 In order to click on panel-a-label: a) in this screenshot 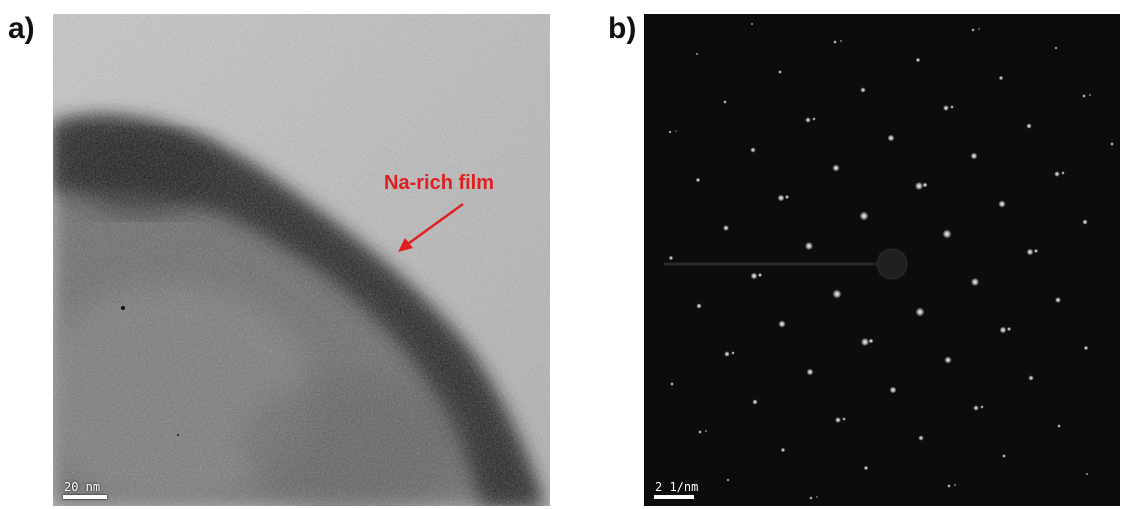, I will do `click(21, 28)`.